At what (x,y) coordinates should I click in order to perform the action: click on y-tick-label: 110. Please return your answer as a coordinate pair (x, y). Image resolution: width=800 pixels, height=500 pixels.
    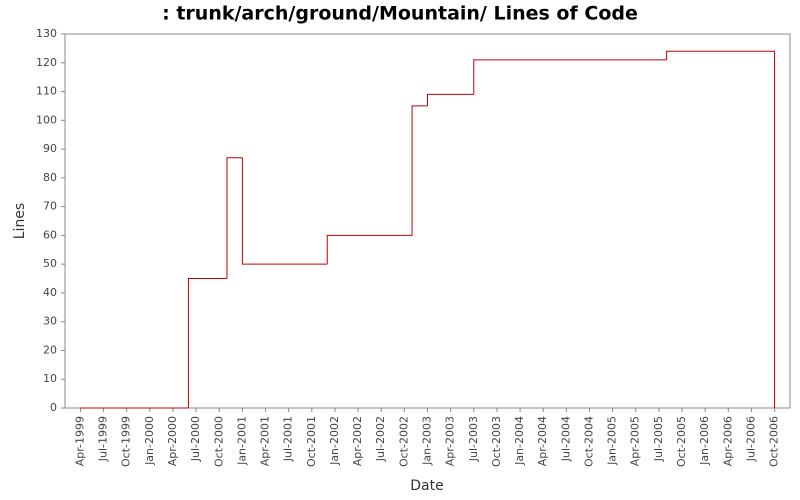
    Looking at the image, I should click on (46, 91).